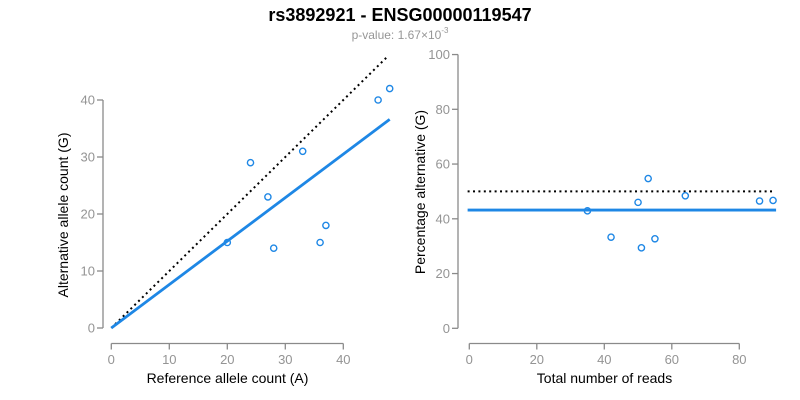 Image resolution: width=800 pixels, height=400 pixels. What do you see at coordinates (396, 35) in the screenshot?
I see `p-value-text: p-value: 1.67×10` at bounding box center [396, 35].